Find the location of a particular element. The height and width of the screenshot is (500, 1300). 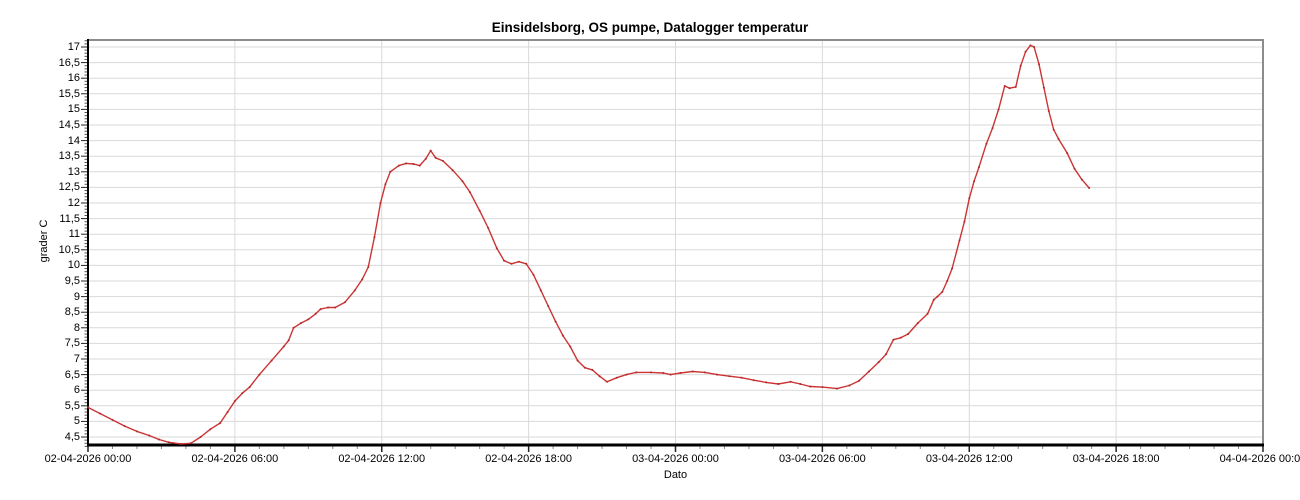

y-tick-label: 14 is located at coordinates (73, 140).